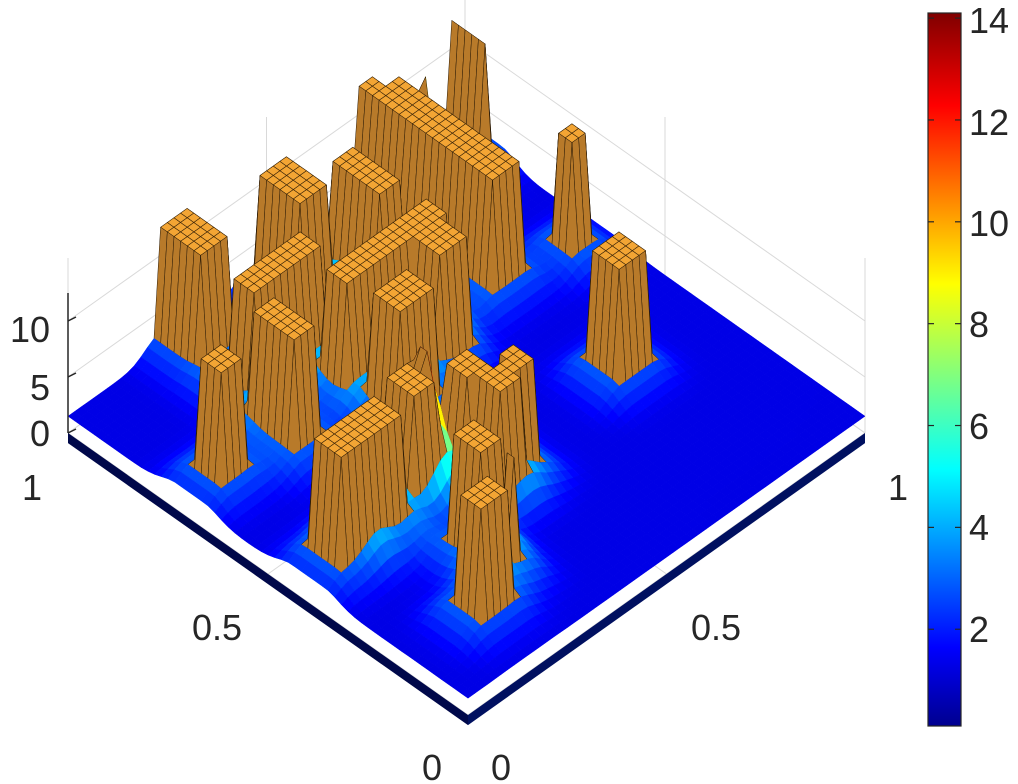  I want to click on colorbar-tick-label-14: 14, so click(989, 20).